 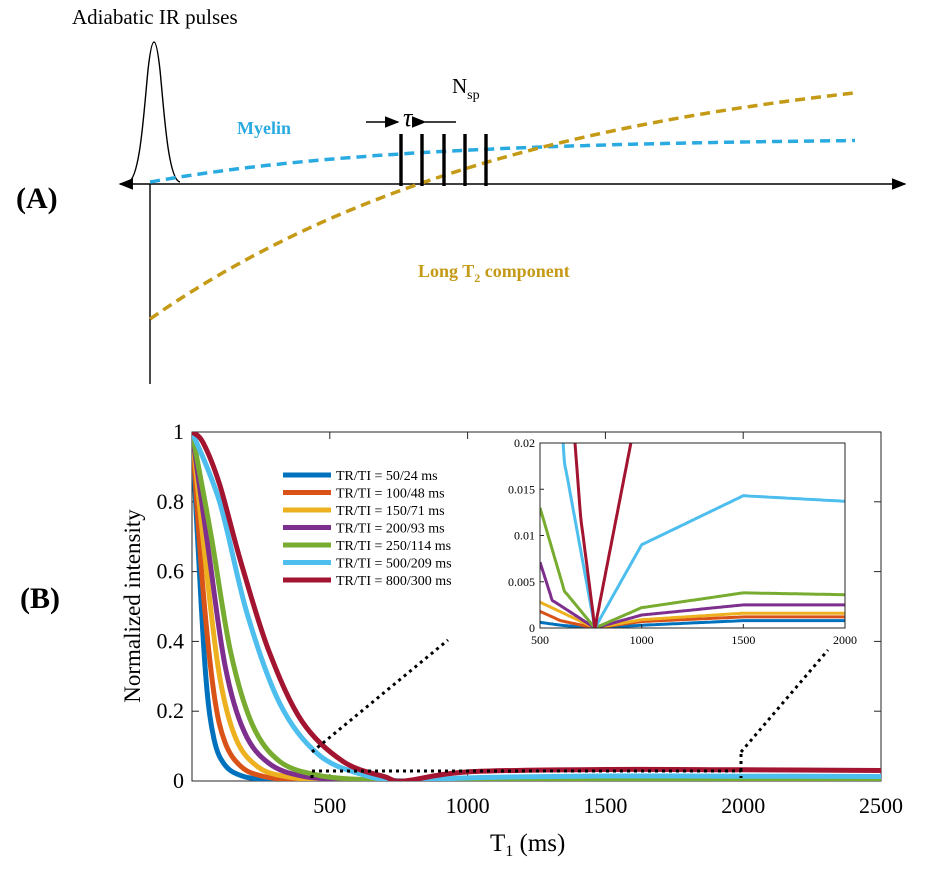 I want to click on y-tick-label: 0, so click(x=178, y=780).